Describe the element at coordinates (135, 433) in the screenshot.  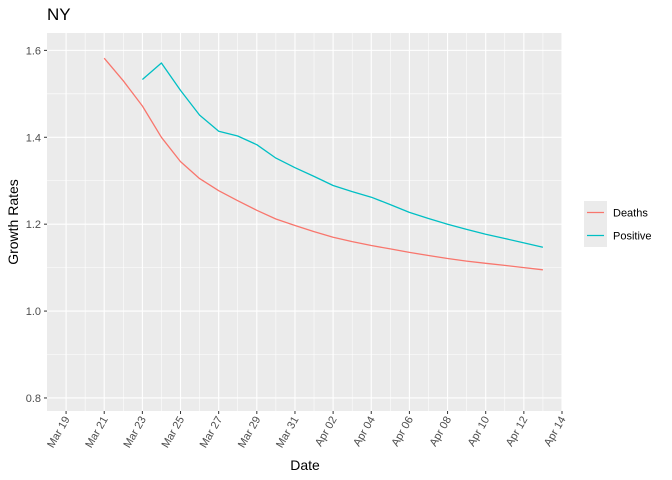
I see `x-tick-label: Mar 23` at that location.